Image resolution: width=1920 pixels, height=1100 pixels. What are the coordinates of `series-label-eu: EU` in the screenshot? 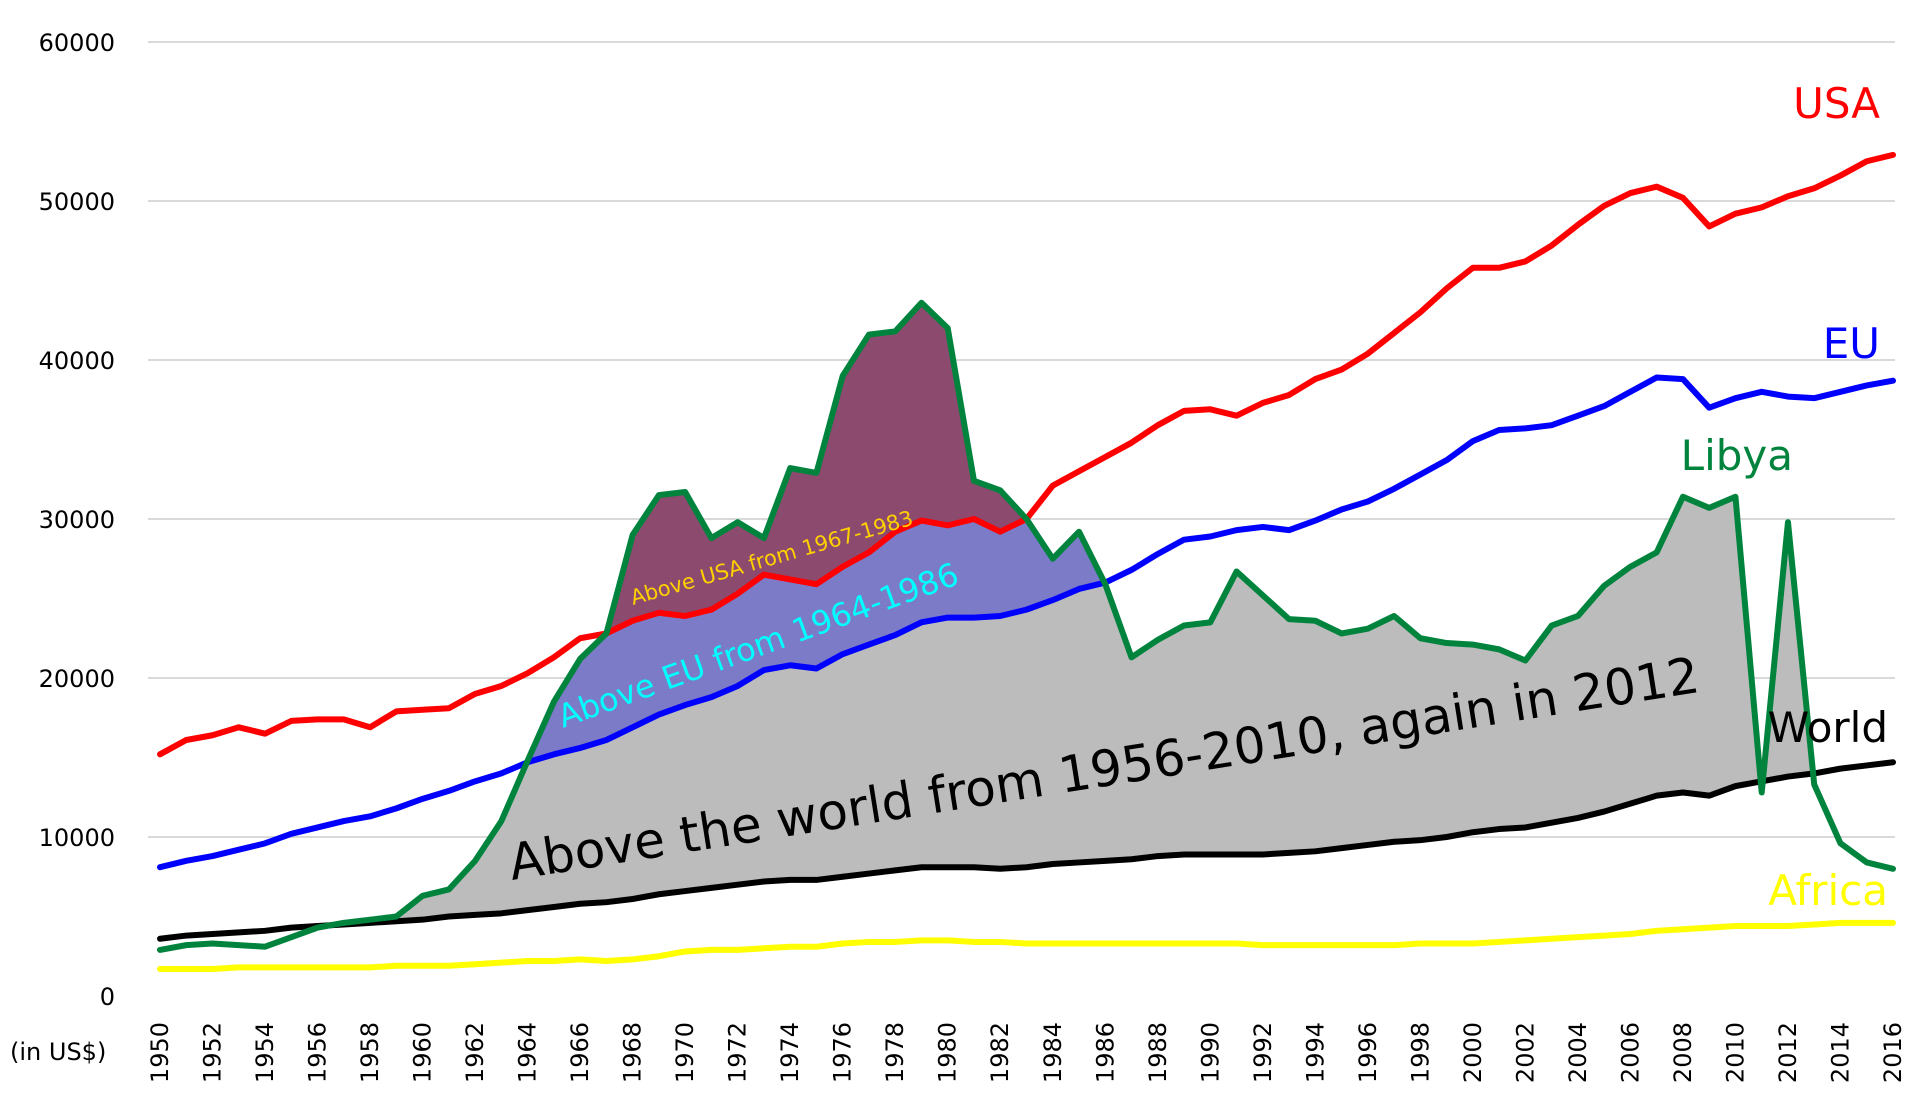 It's located at (1851, 343).